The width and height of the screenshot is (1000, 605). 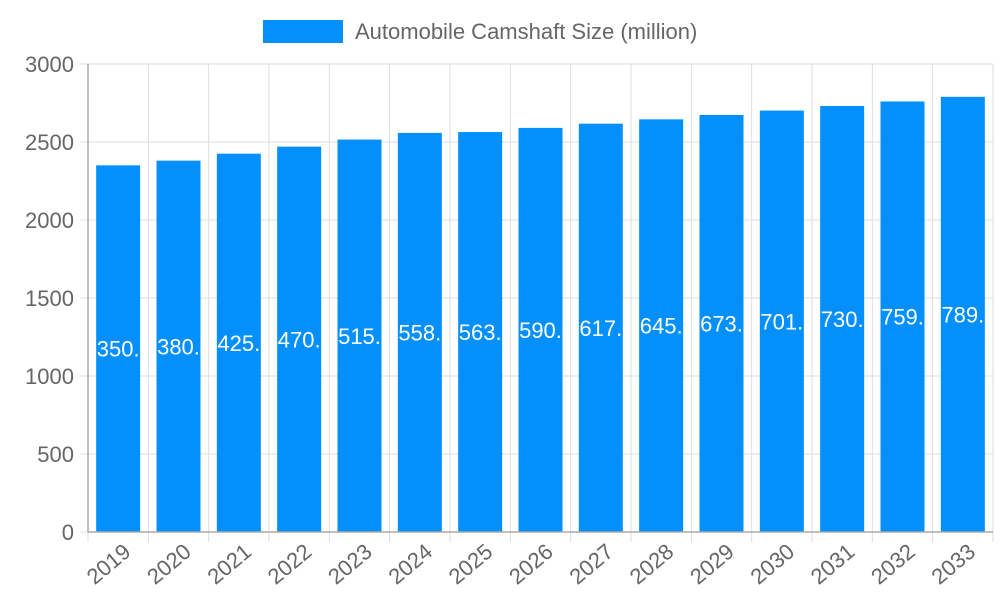 What do you see at coordinates (410, 564) in the screenshot?
I see `x-tick-label: 2024` at bounding box center [410, 564].